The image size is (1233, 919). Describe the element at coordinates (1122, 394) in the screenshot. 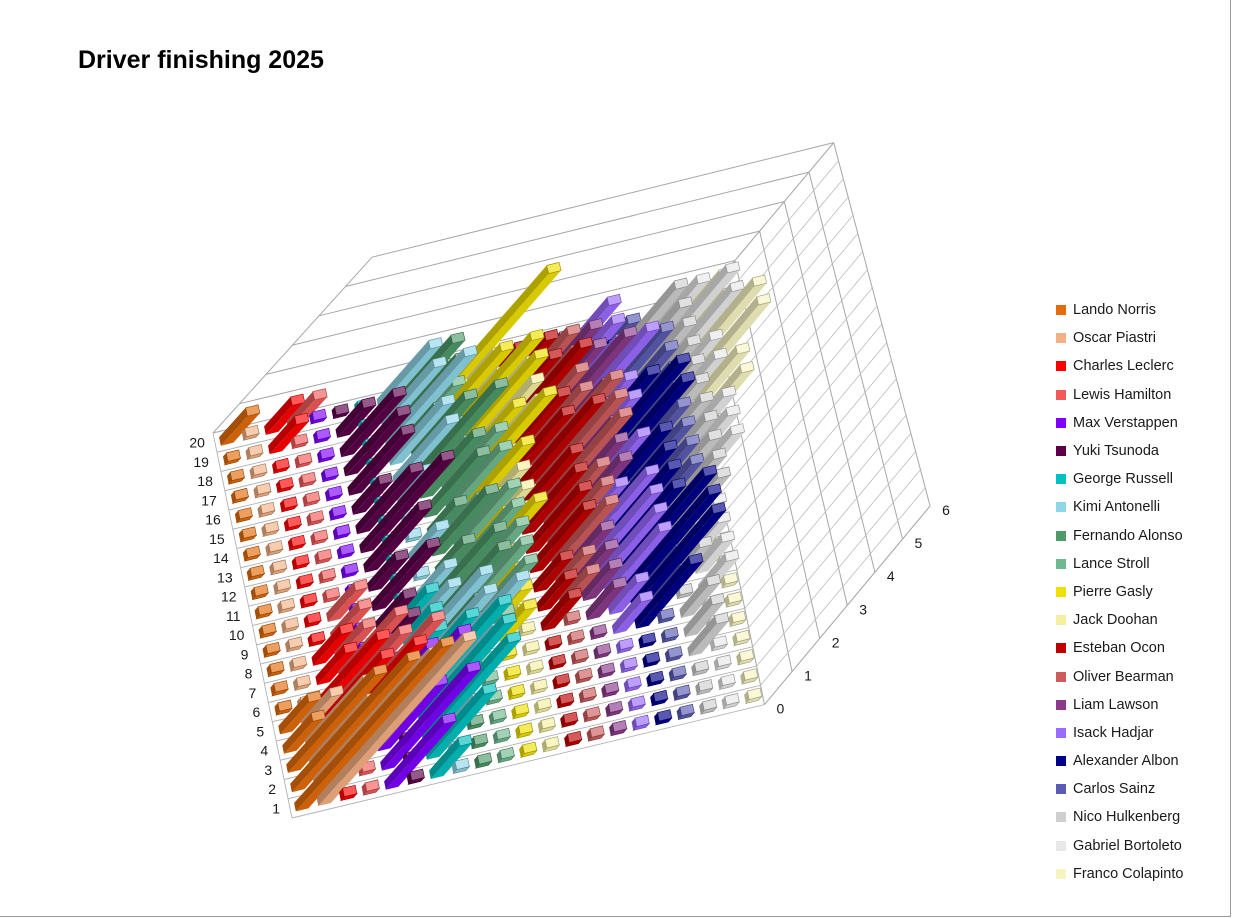

I see `legend-label: Lewis Hamilton` at that location.